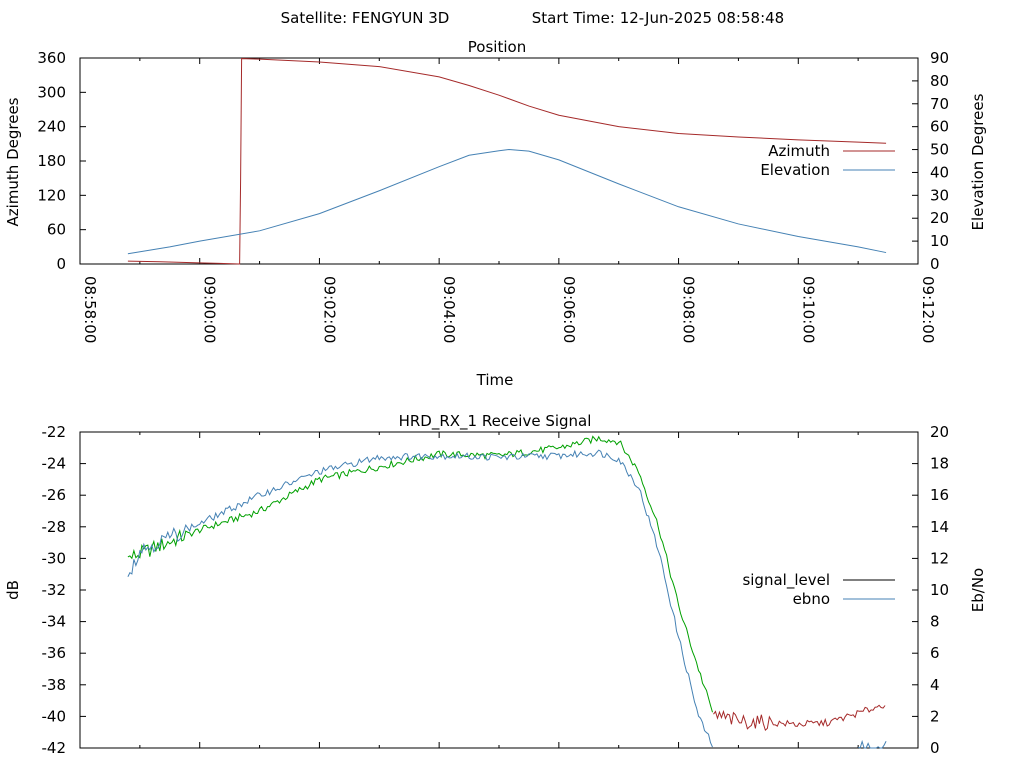 The width and height of the screenshot is (1024, 768). I want to click on receive-y-tick-label-7: -36, so click(54, 653).